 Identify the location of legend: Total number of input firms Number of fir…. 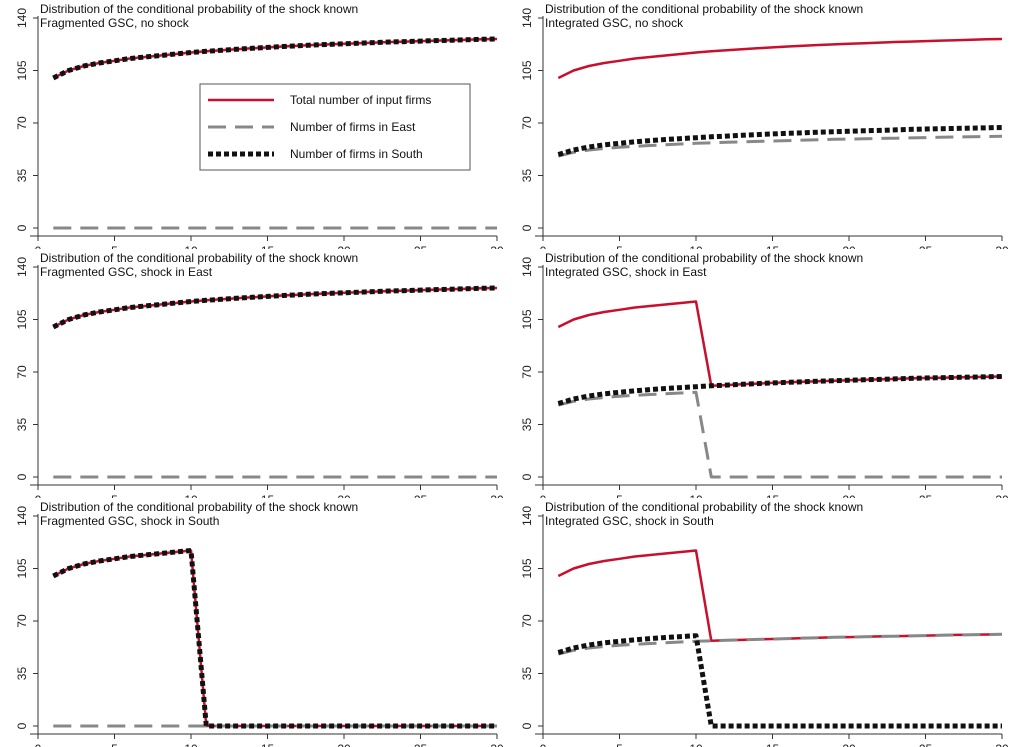
(335, 127).